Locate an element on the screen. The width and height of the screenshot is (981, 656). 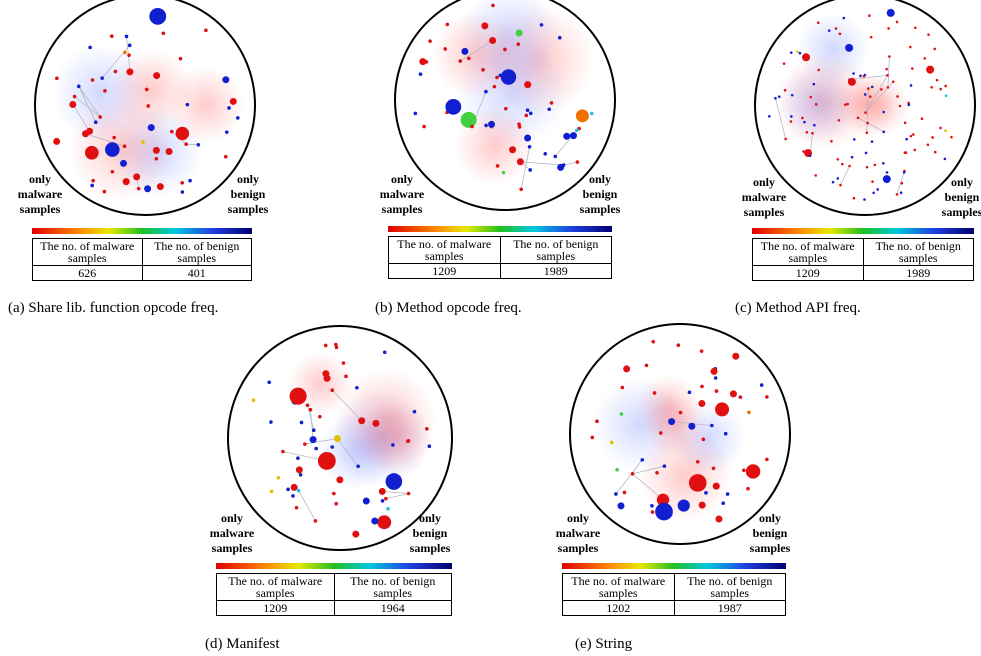
malware-label: only is located at coordinates (40, 179).